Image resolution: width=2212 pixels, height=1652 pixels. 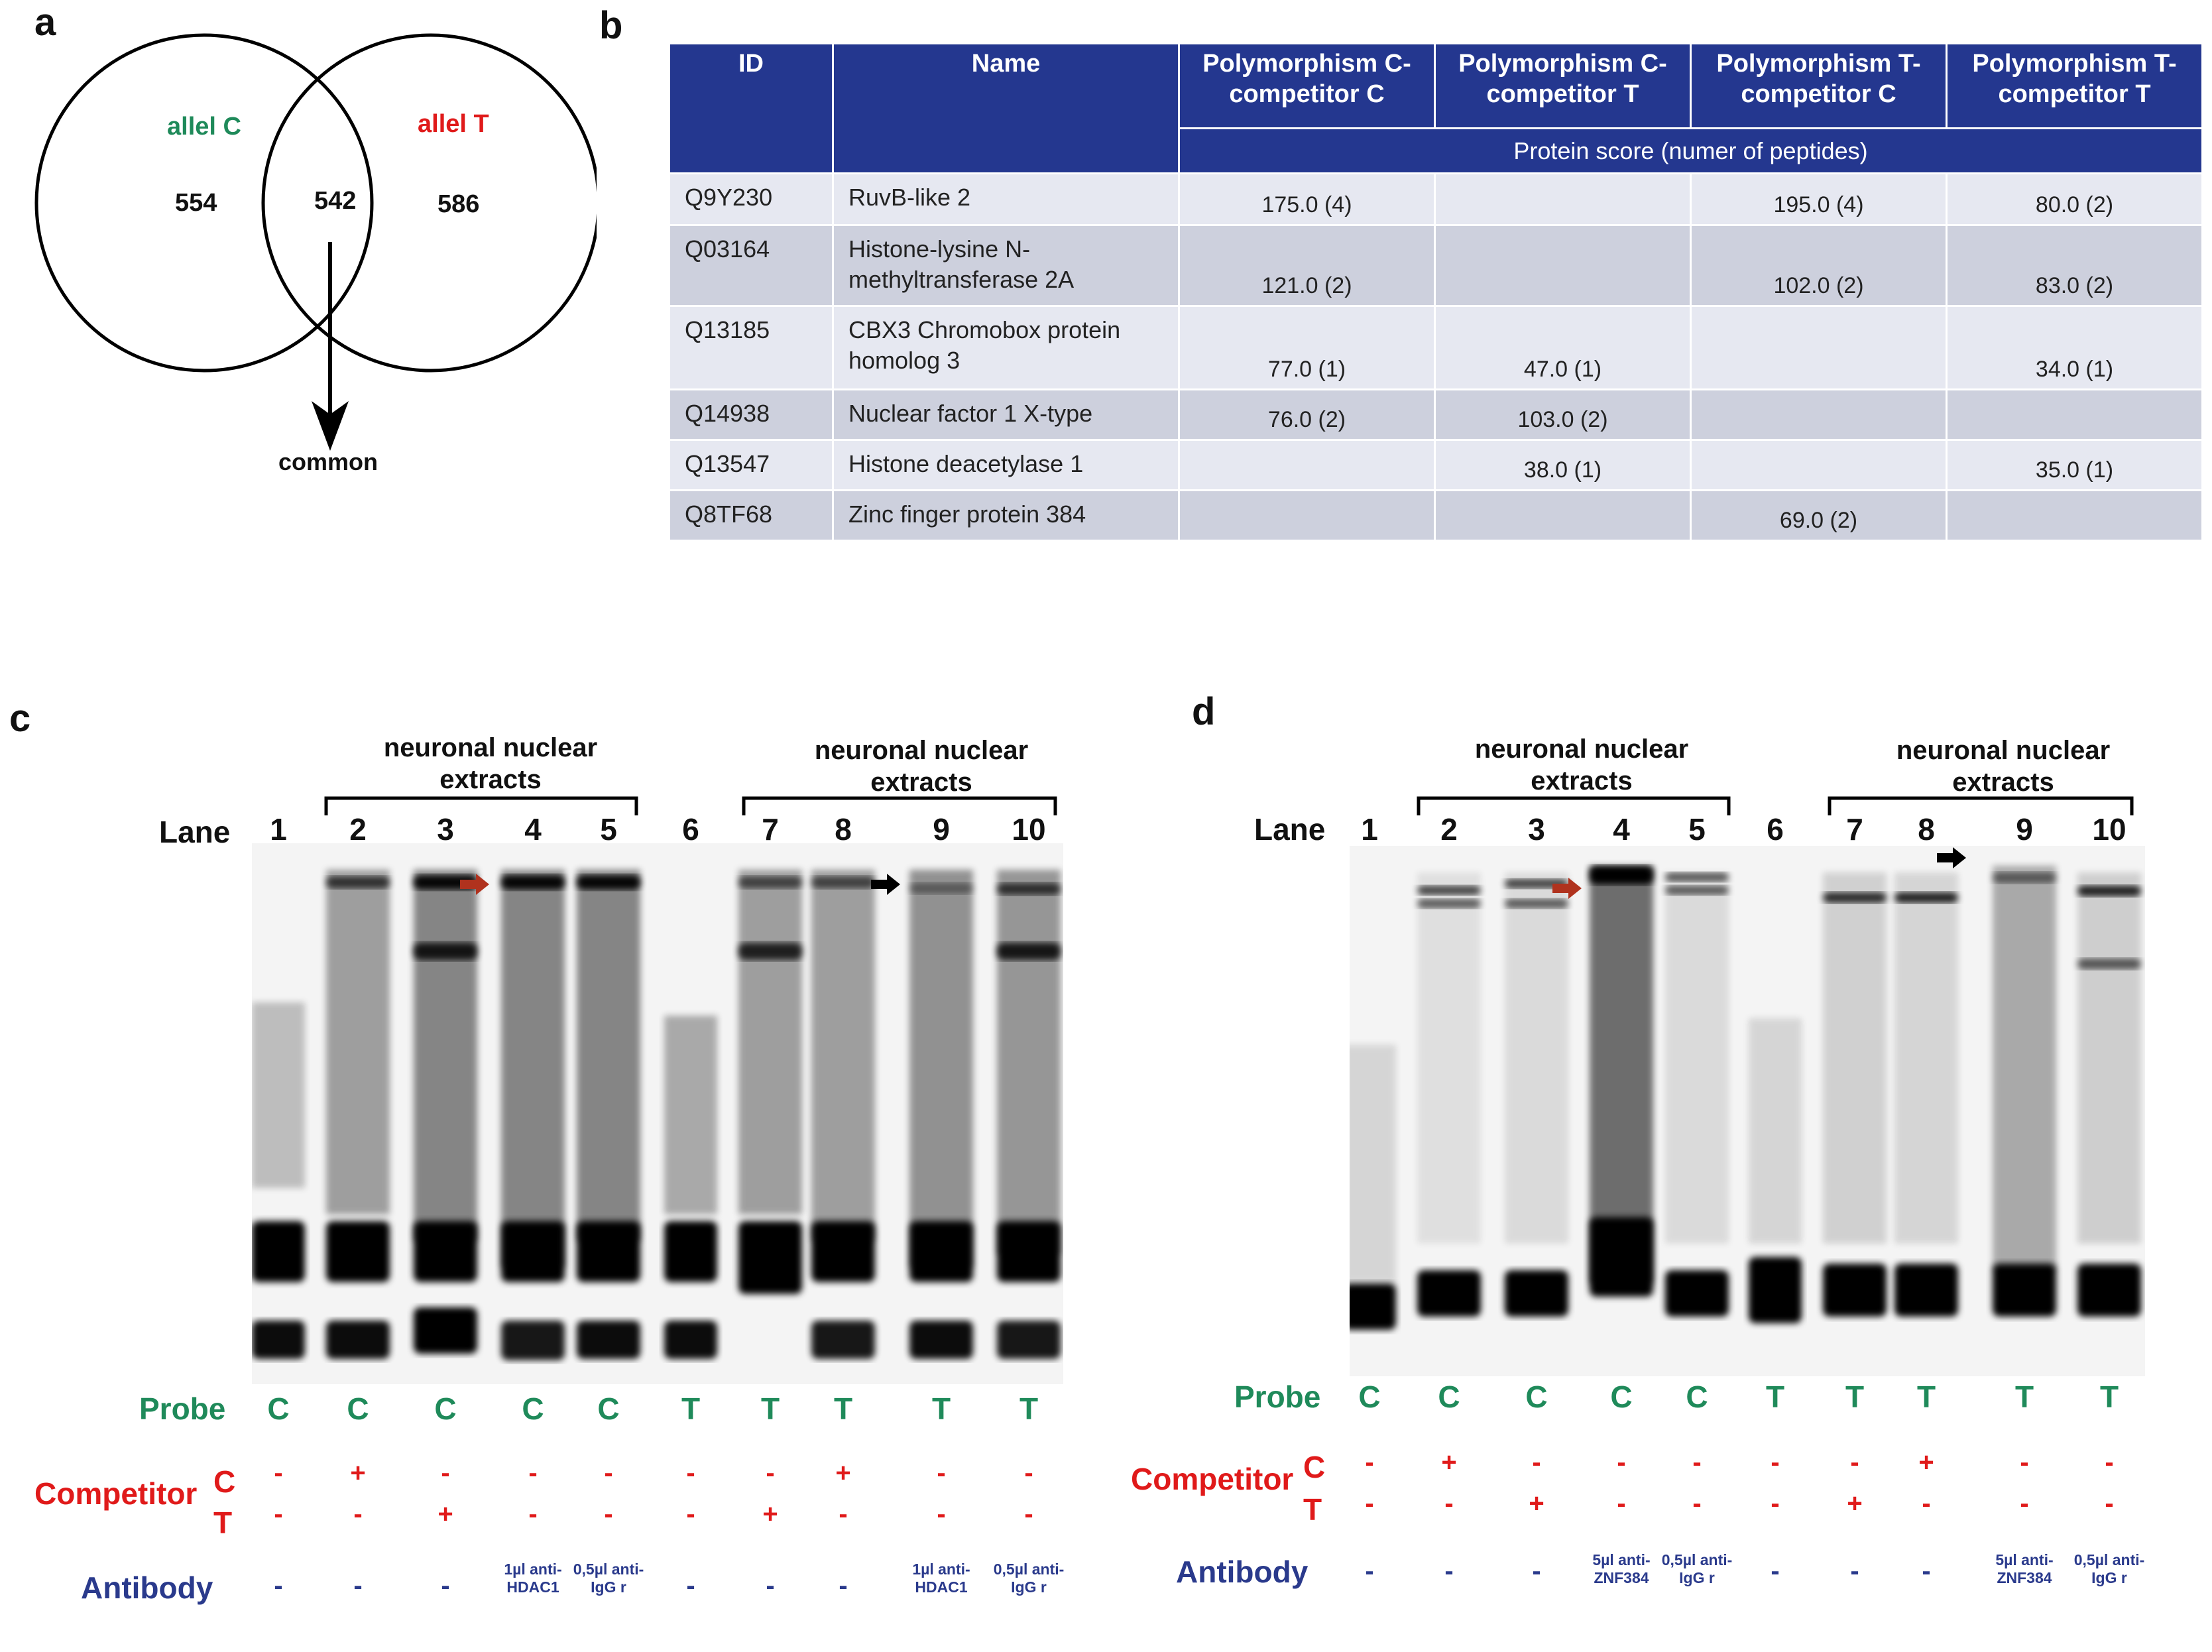 I want to click on cell-tc: 195.0 (4), so click(x=1819, y=199).